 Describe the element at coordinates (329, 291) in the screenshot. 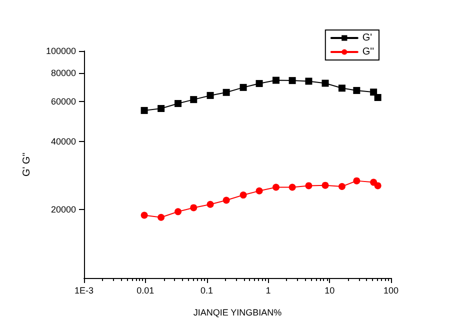

I see `x-tick-label: 10` at that location.